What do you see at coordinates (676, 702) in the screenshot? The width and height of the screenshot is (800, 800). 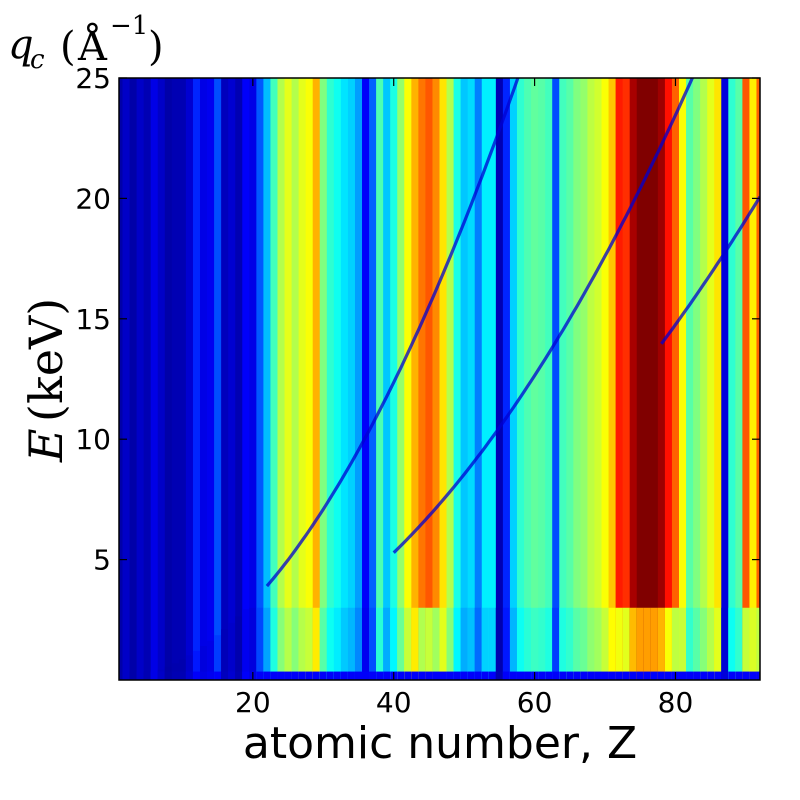 I see `x-tick-label: 80` at bounding box center [676, 702].